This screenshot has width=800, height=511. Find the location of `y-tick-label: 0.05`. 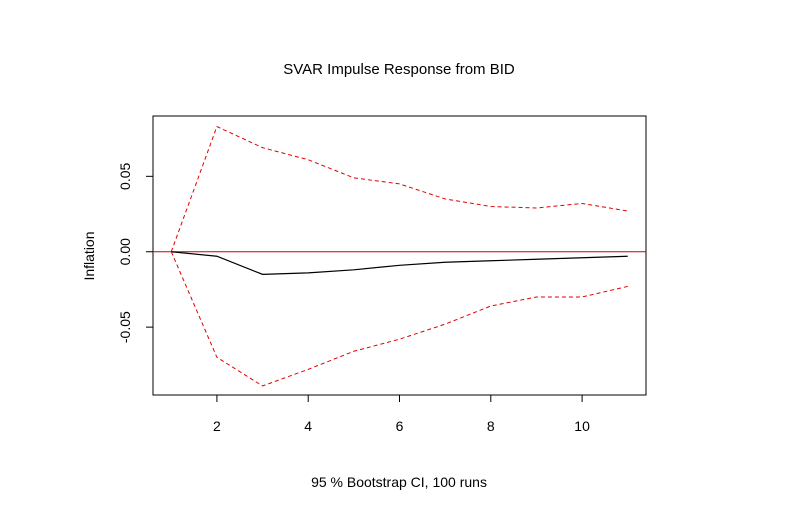

y-tick-label: 0.05 is located at coordinates (125, 175).